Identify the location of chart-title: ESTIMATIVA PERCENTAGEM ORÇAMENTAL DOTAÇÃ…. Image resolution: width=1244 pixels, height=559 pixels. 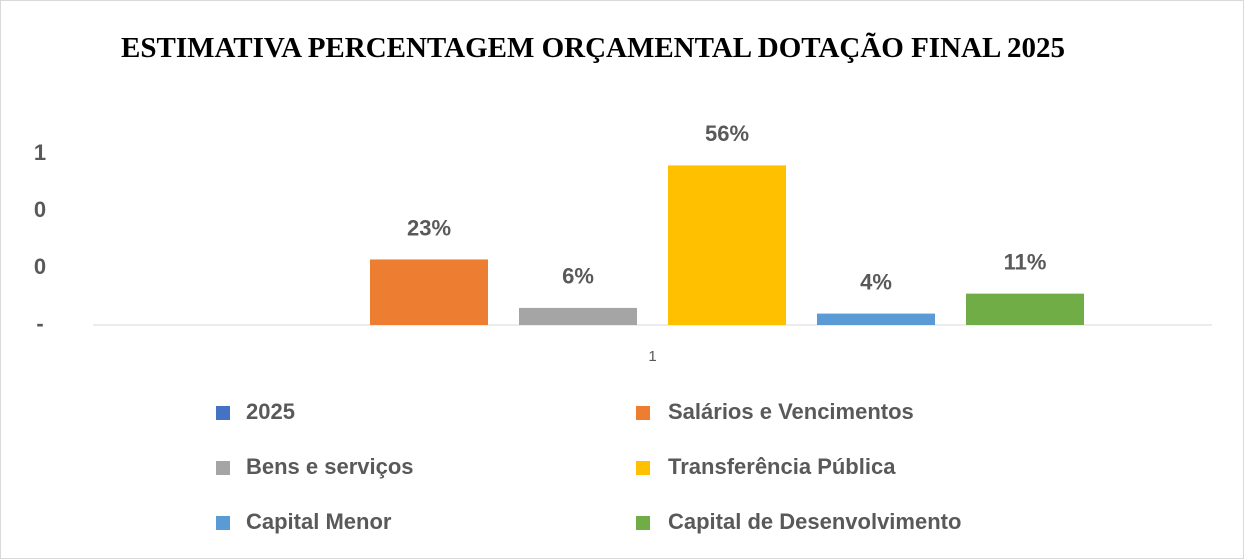
(593, 48).